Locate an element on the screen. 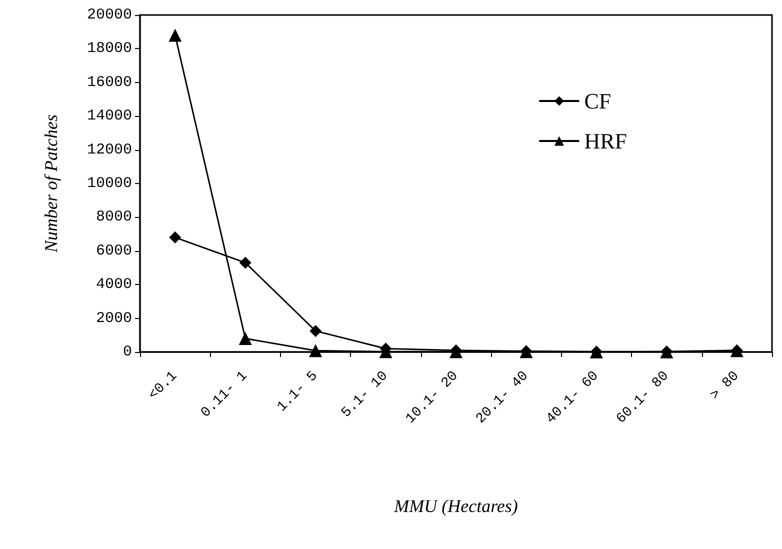 This screenshot has width=782, height=549. y-tick-label: 12000 is located at coordinates (109, 149).